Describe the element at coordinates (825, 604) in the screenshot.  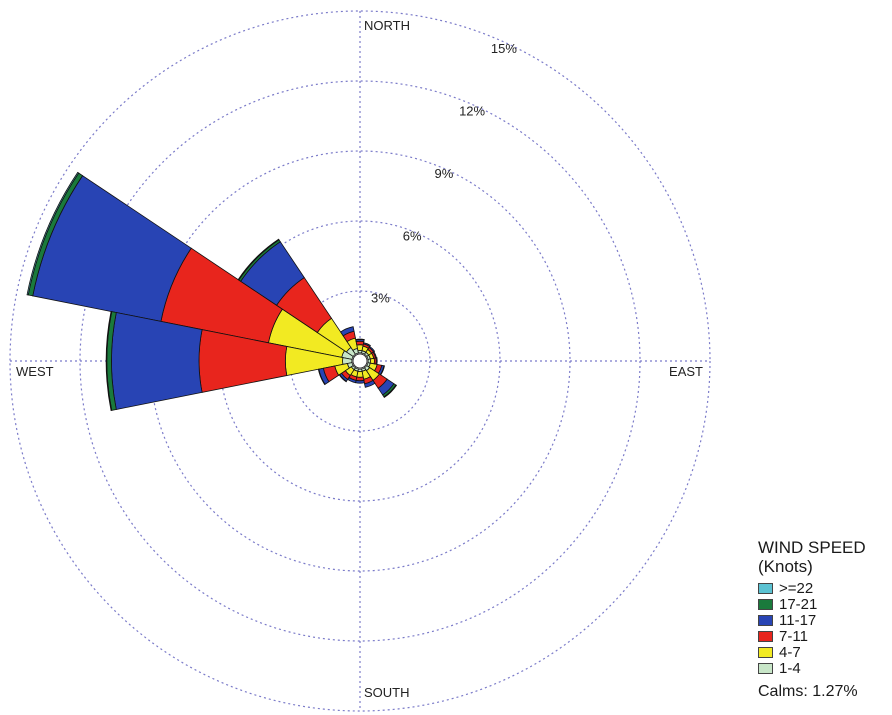
I see `legend-item: 17-21` at that location.